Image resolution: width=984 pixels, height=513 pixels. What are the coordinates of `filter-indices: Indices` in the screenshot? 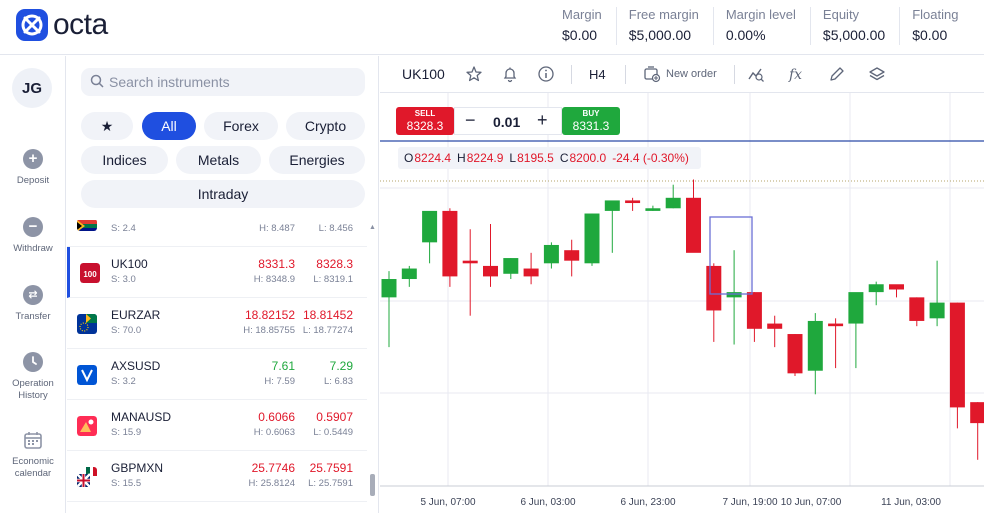 It's located at (124, 160).